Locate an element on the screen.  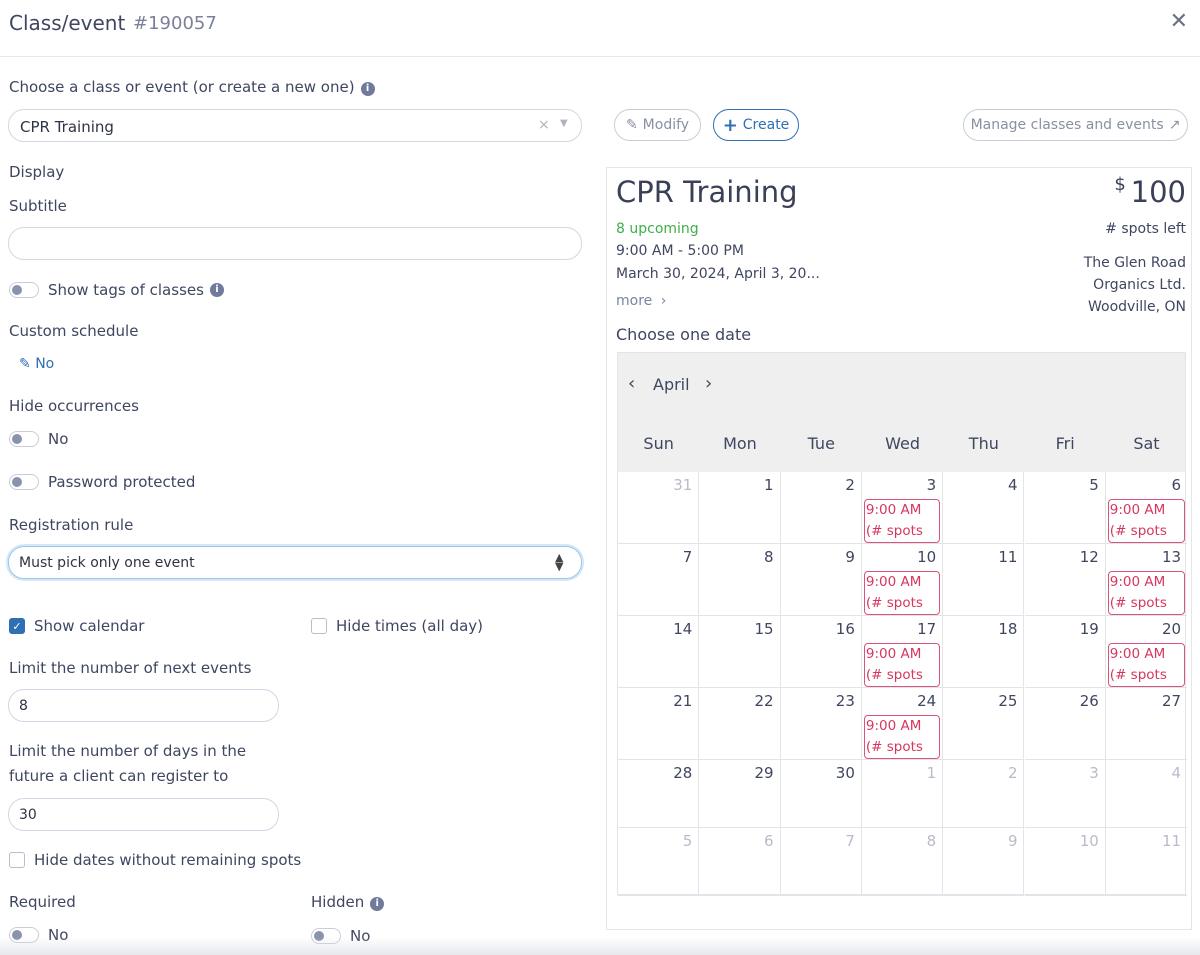
day-number: 11 is located at coordinates (1172, 841).